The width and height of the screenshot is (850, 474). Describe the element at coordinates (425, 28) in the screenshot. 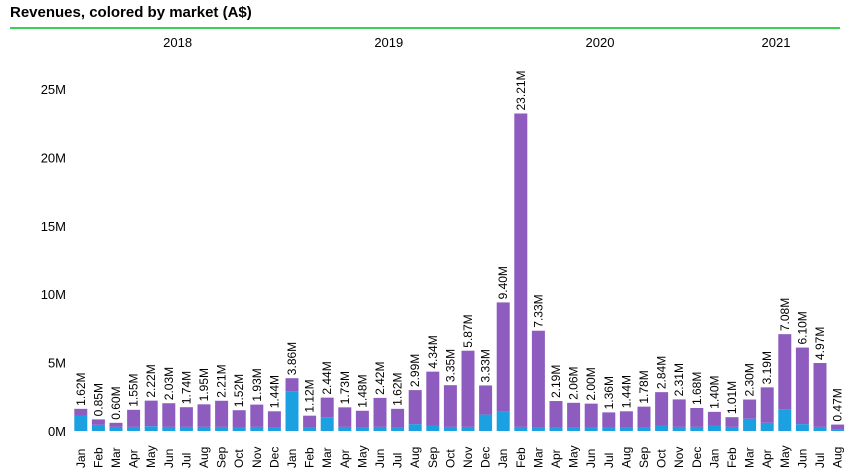

I see `title-divider` at that location.